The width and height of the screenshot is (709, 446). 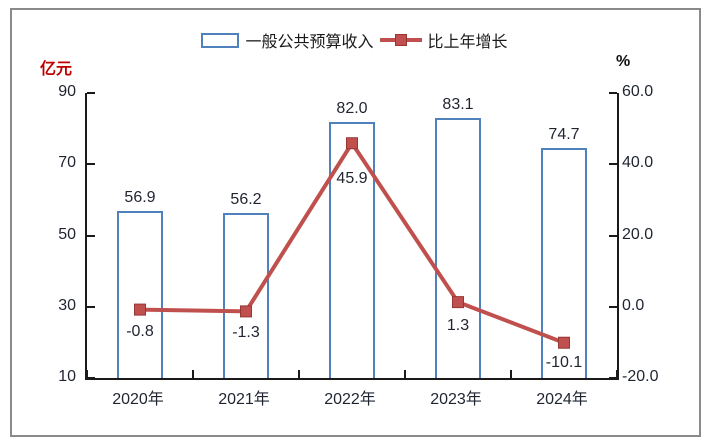 I want to click on line-data-label: 45.9, so click(x=352, y=179).